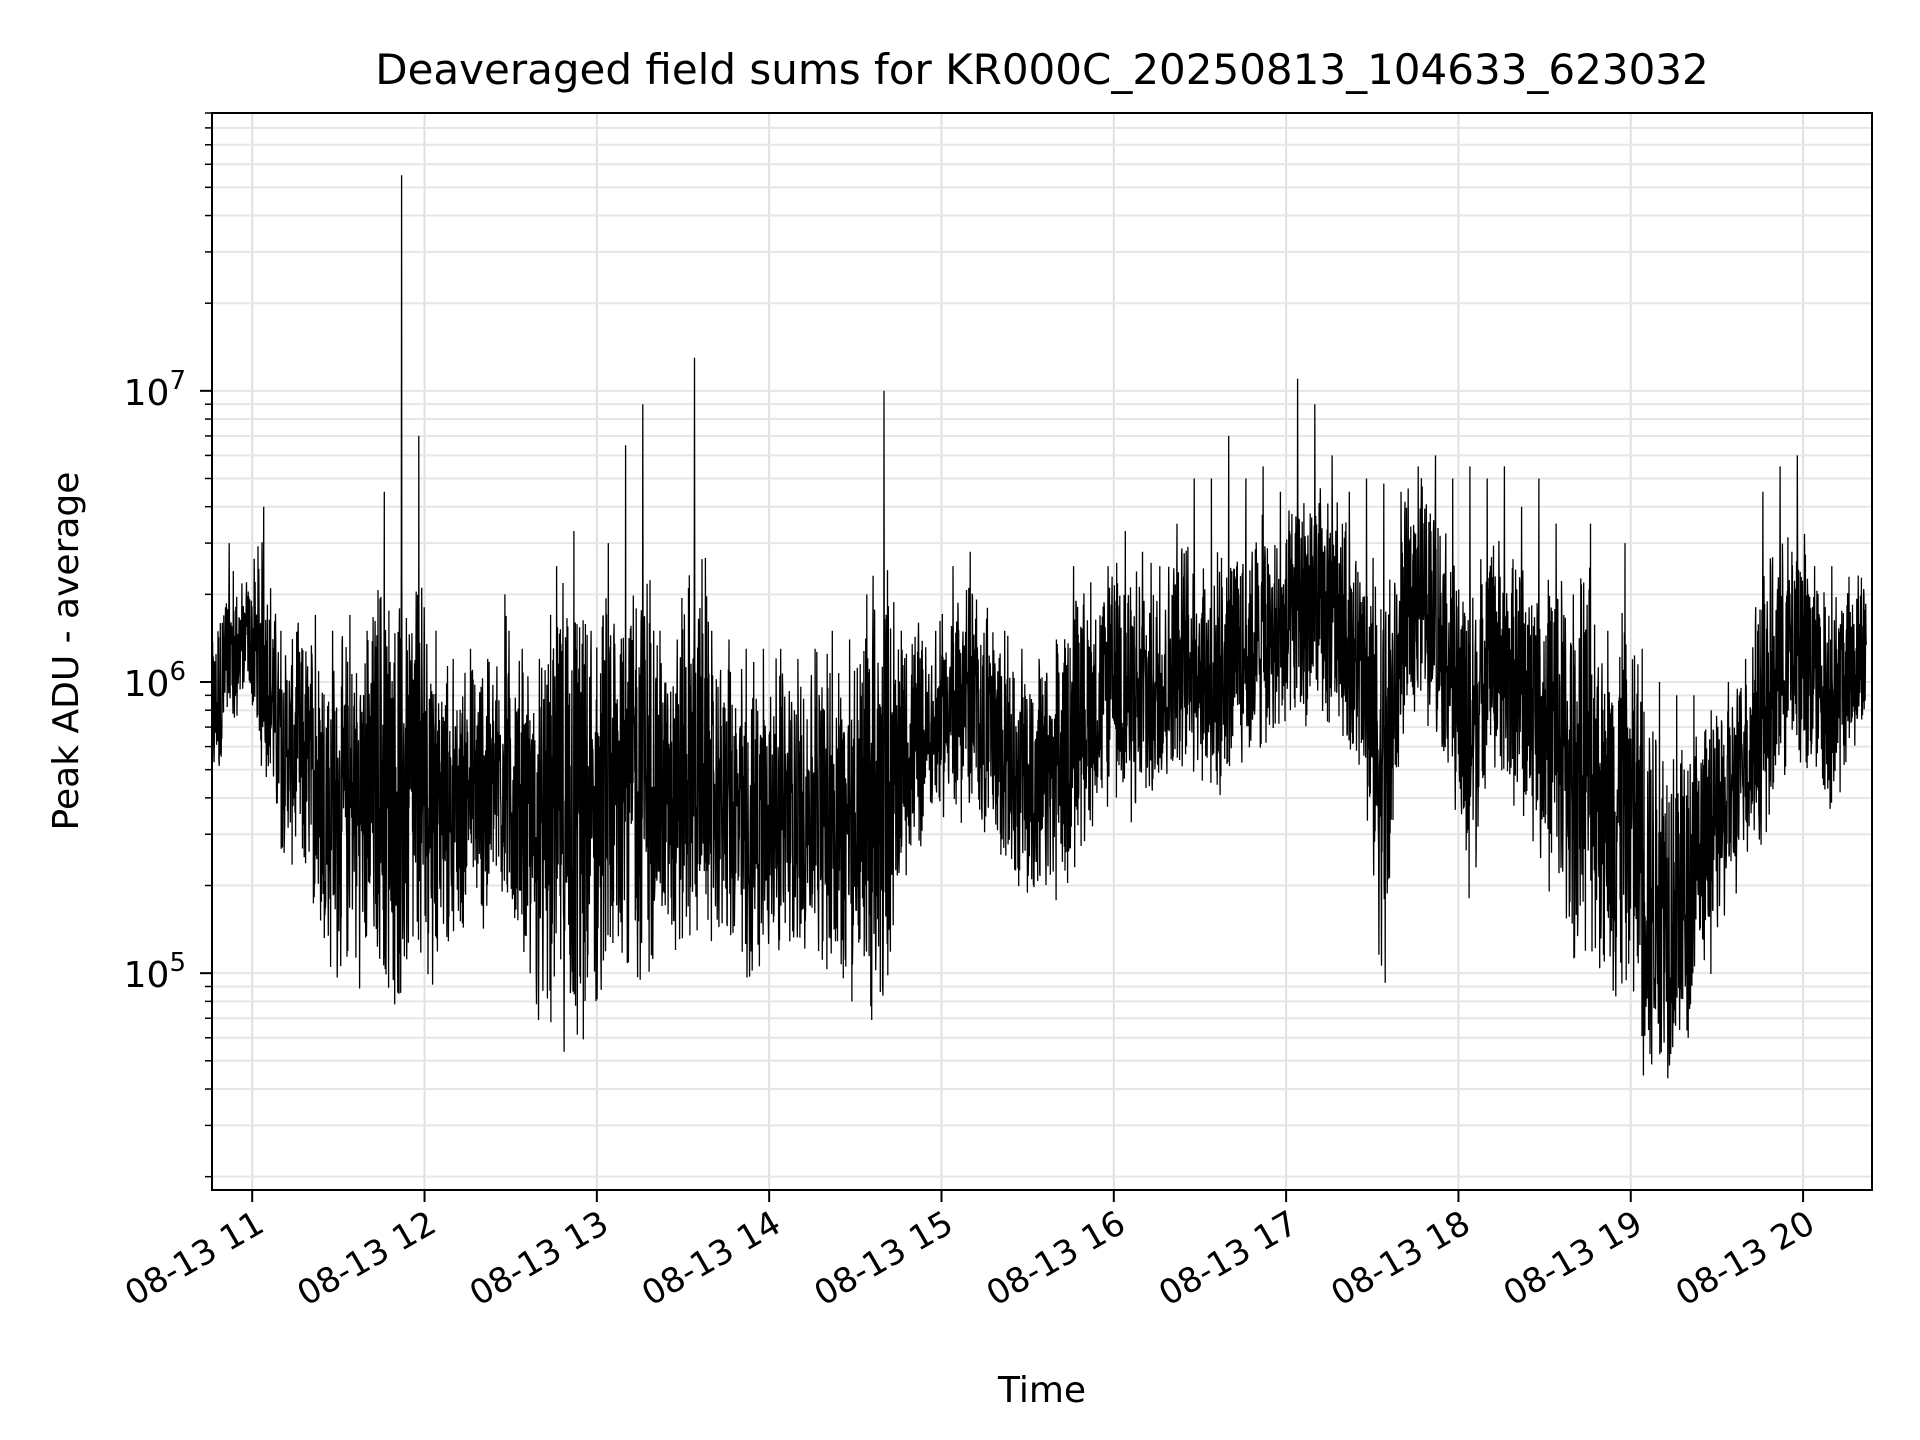 This screenshot has width=1920, height=1440. I want to click on y-axis-label: Peak ADU - average, so click(66, 651).